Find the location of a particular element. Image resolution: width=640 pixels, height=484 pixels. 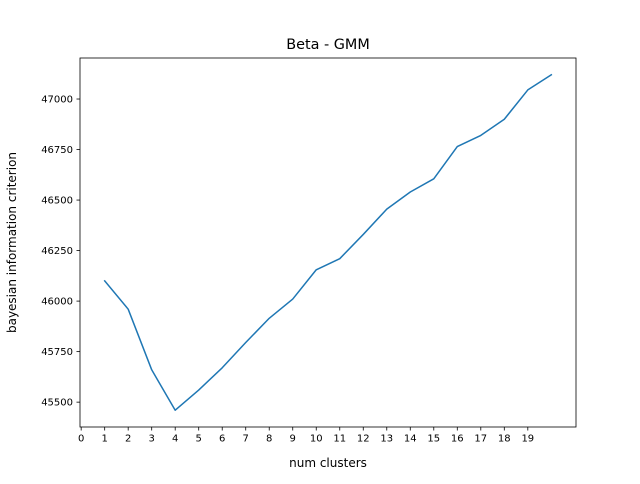

y-axis-ticks: 45500 45750 46000 46250 46500 46750 47000 is located at coordinates (60, 252).